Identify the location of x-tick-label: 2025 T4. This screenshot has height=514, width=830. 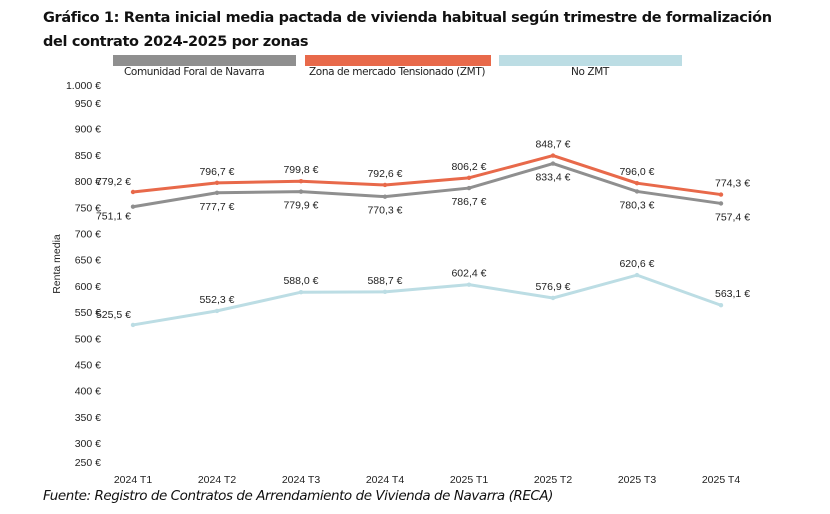
(721, 480).